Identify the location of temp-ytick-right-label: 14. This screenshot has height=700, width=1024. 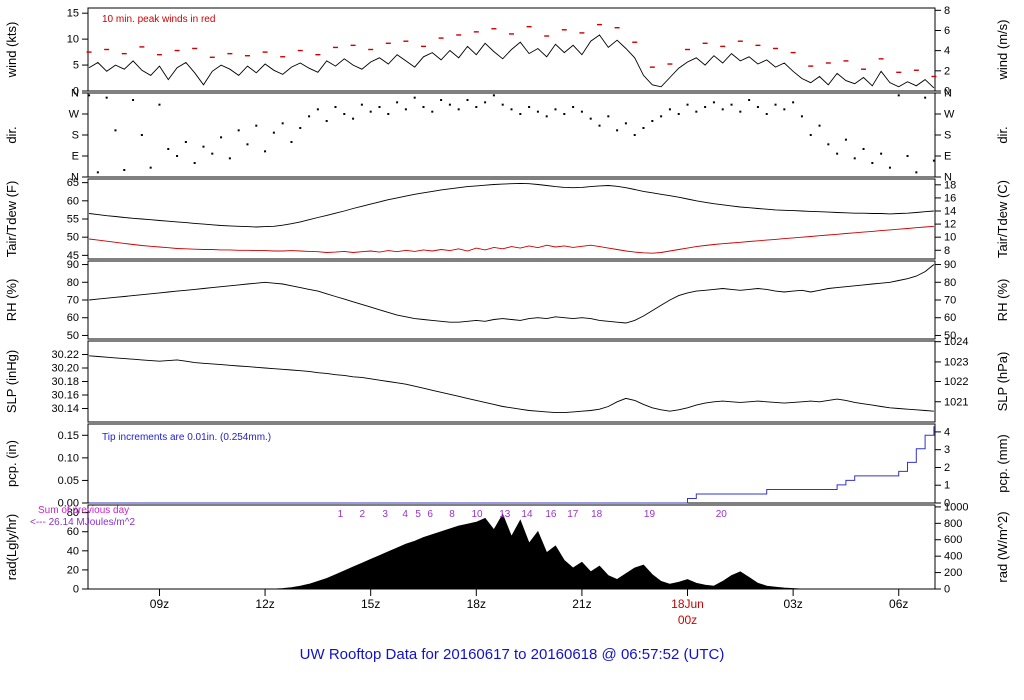
(950, 212).